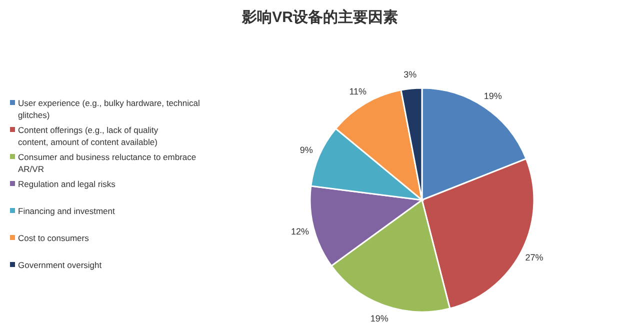  What do you see at coordinates (67, 211) in the screenshot?
I see `legend-label: Financing and investment` at bounding box center [67, 211].